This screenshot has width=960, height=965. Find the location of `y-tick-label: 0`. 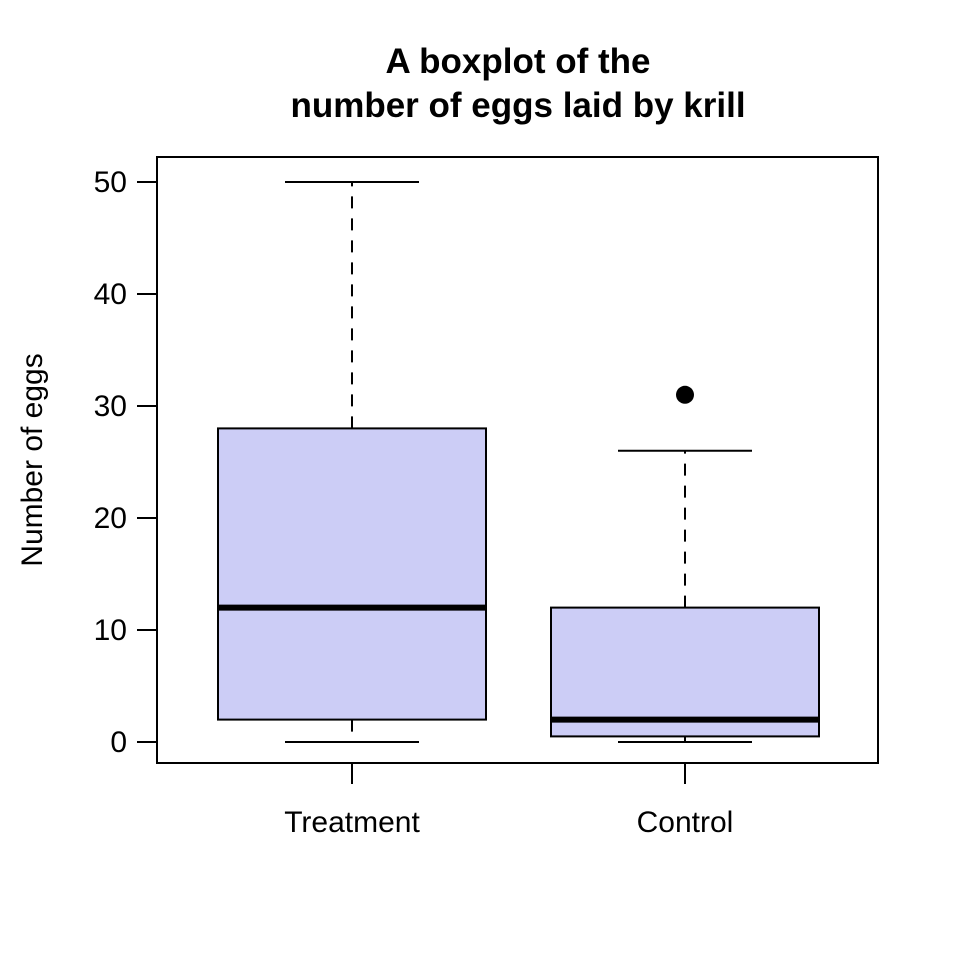

y-tick-label: 0 is located at coordinates (118, 742).